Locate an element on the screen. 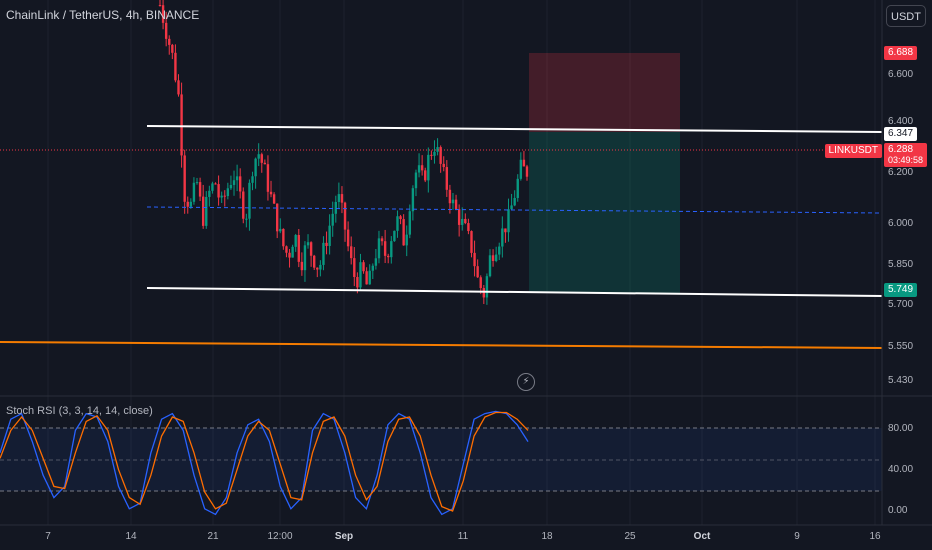  stoch-d-line is located at coordinates (264, 461).